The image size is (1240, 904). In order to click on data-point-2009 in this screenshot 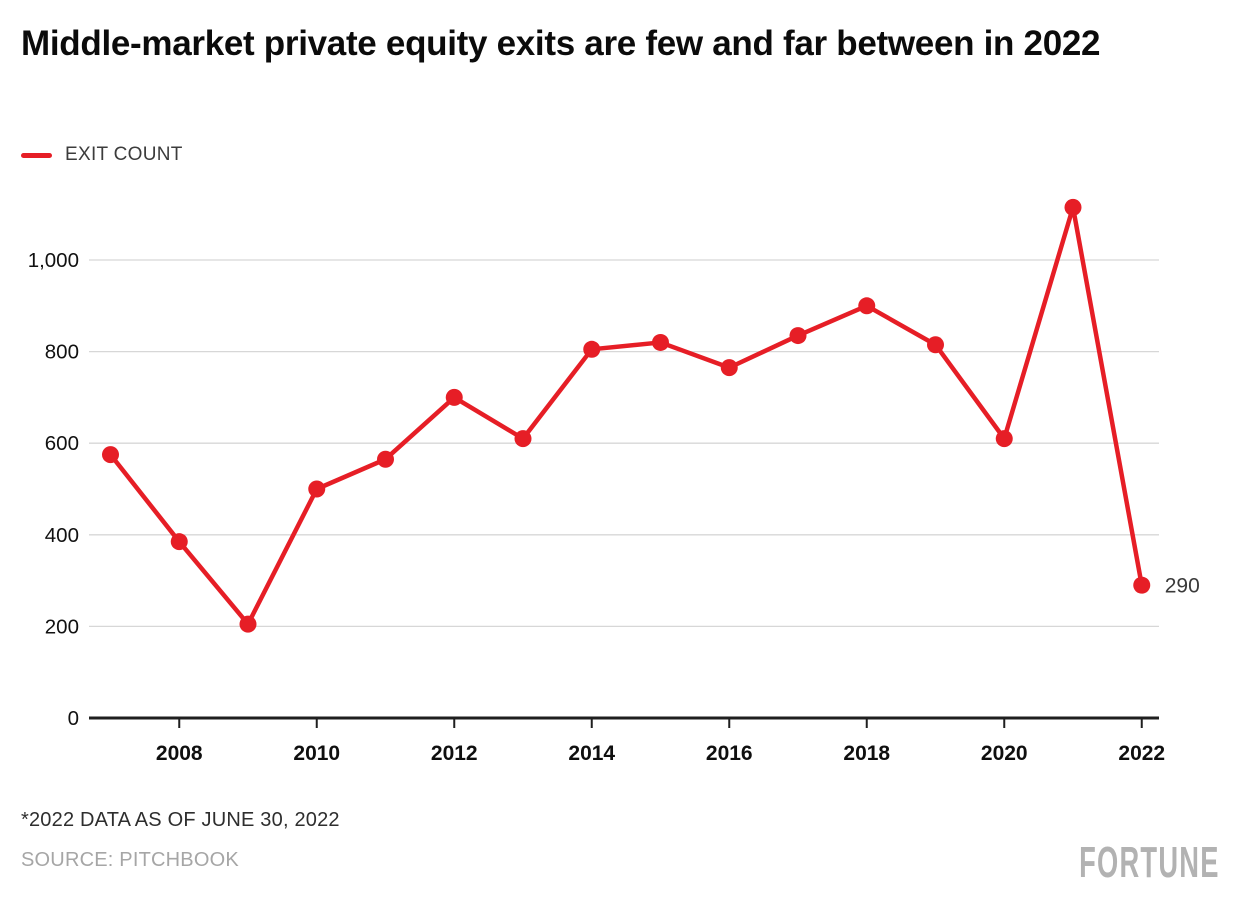, I will do `click(248, 624)`.